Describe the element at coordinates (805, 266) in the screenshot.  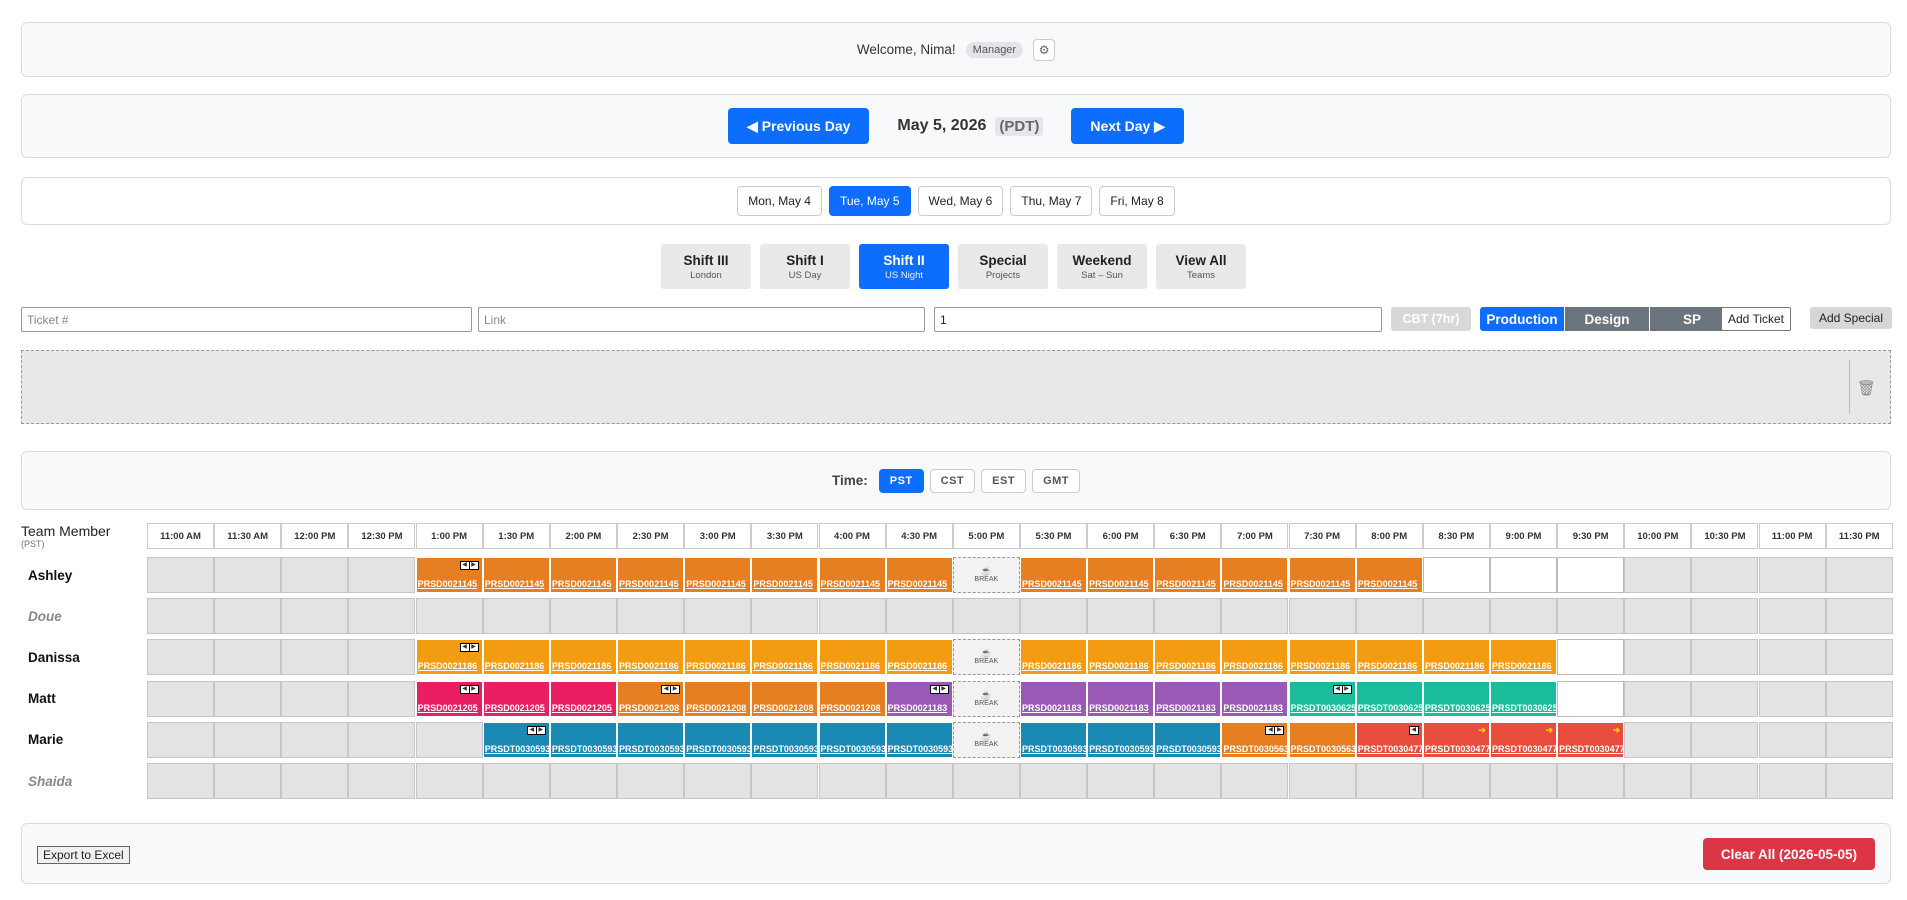
I see `shift-button: Shift I US Day` at that location.